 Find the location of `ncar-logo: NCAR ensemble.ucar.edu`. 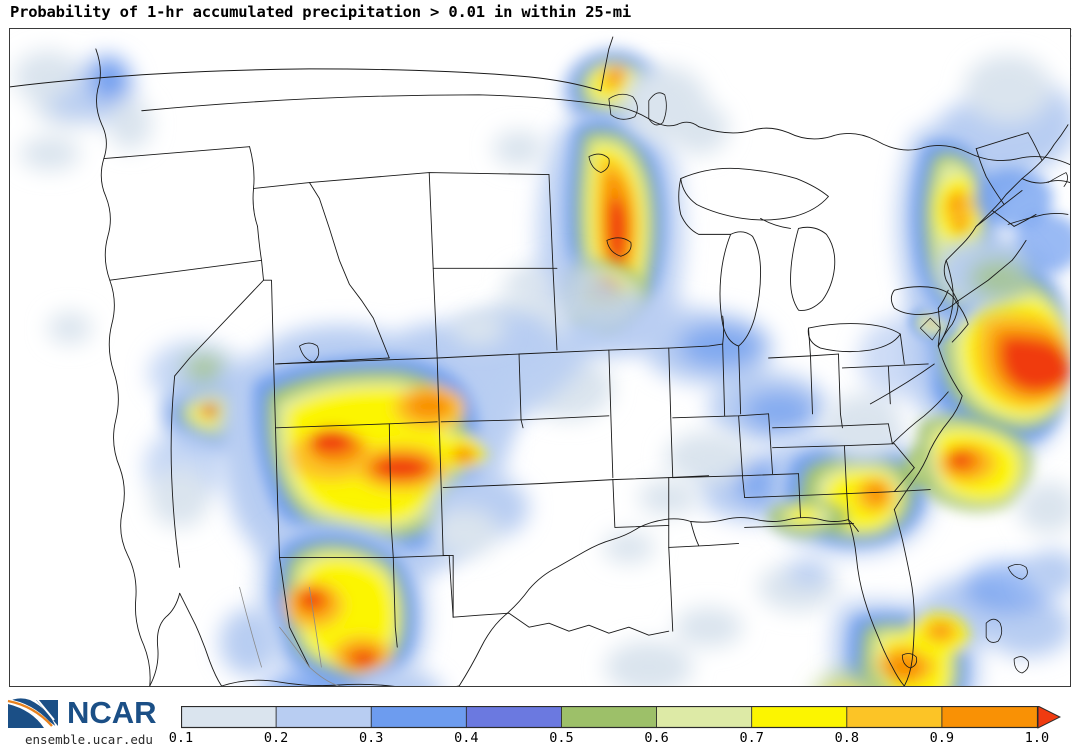

ncar-logo: NCAR ensemble.ucar.edu is located at coordinates (91, 723).